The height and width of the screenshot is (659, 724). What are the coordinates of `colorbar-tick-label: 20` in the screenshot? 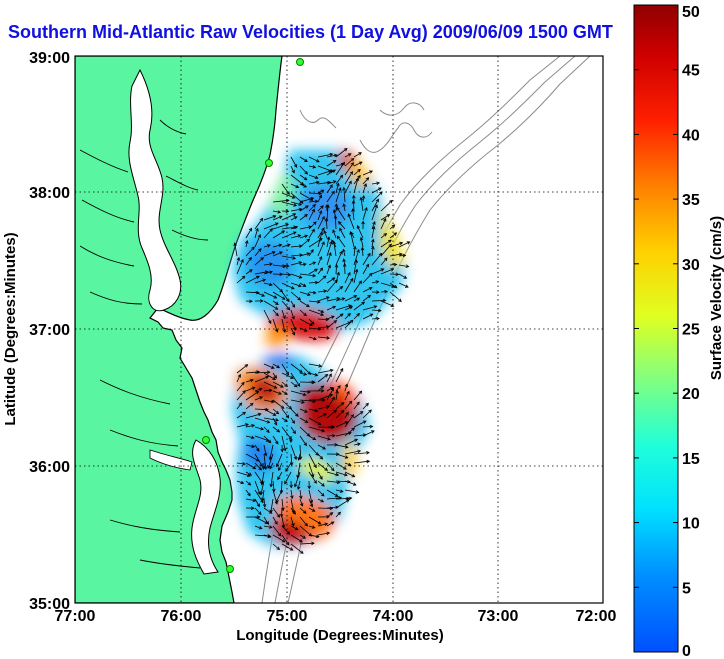 It's located at (691, 394).